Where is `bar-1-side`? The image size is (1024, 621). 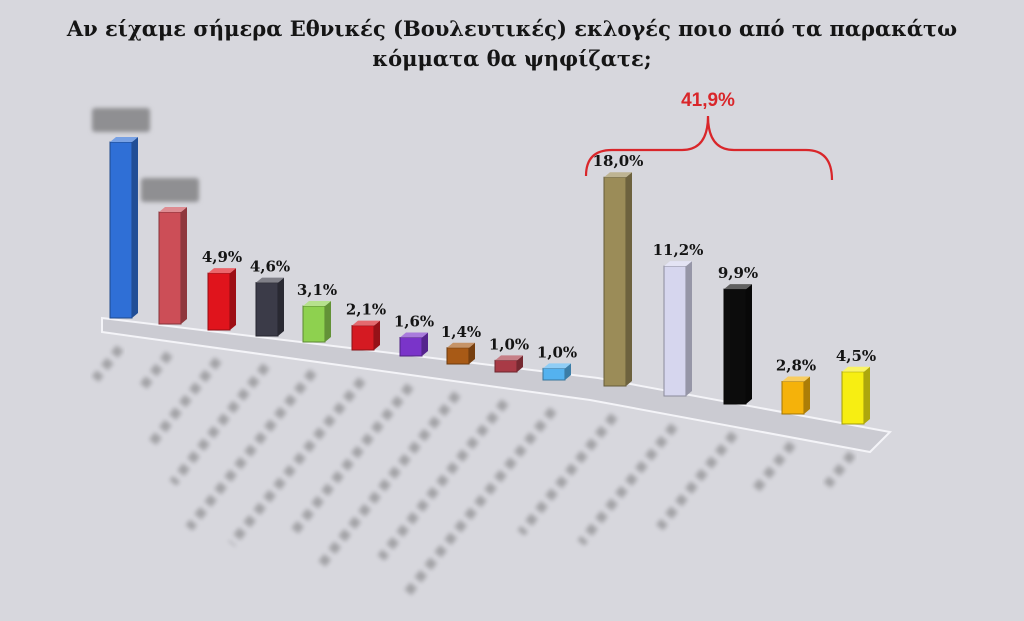
bar-1-side is located at coordinates (135, 227).